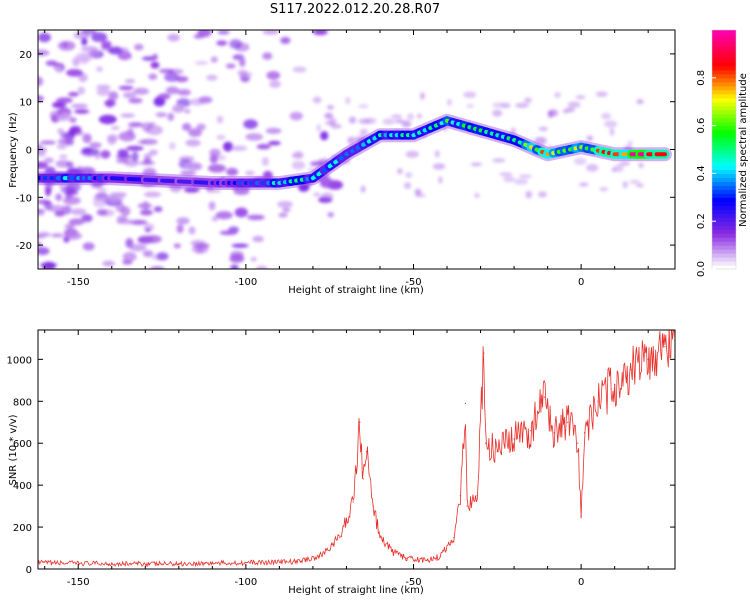 The width and height of the screenshot is (750, 600). I want to click on colorbar-tick-label: 0.2, so click(701, 221).